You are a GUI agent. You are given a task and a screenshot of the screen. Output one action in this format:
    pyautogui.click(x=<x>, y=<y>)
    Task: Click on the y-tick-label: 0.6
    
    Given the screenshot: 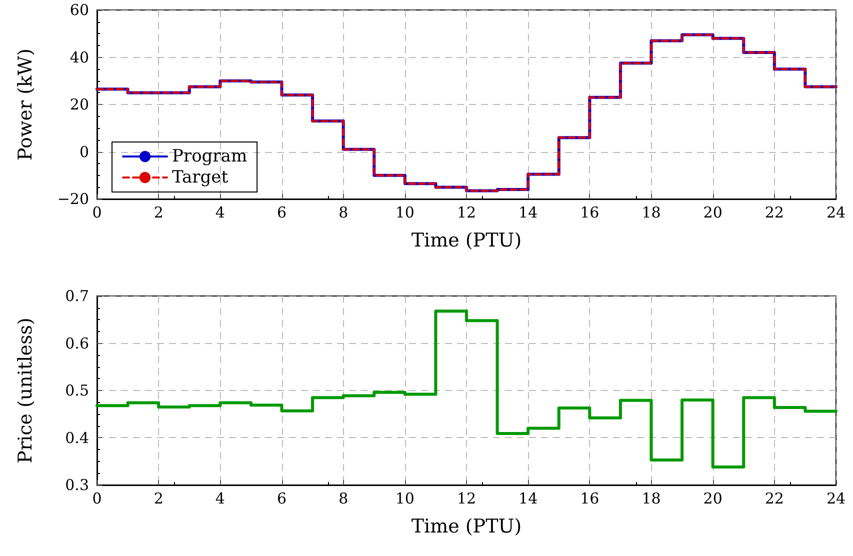 What is the action you would take?
    pyautogui.click(x=77, y=343)
    